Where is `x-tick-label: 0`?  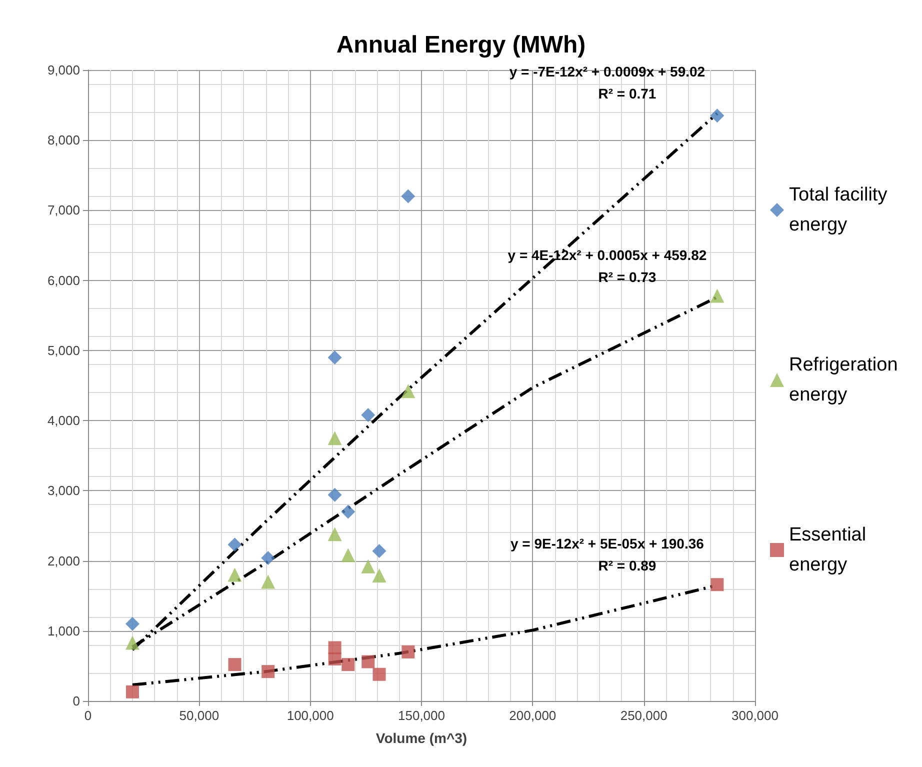 x-tick-label: 0 is located at coordinates (88, 715).